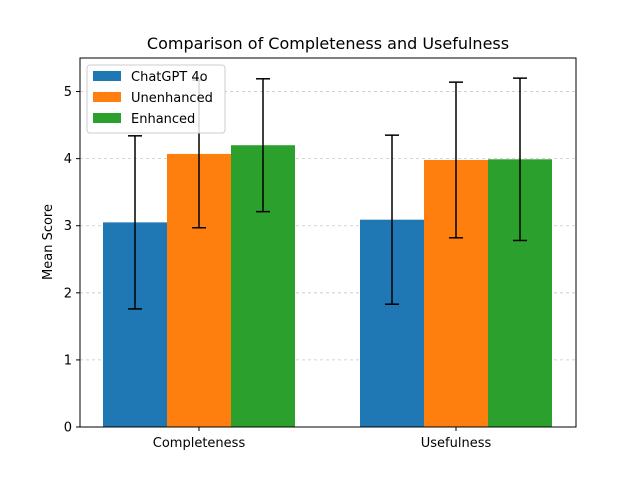 Image resolution: width=640 pixels, height=480 pixels. Describe the element at coordinates (68, 159) in the screenshot. I see `y-tick-label: 4` at that location.